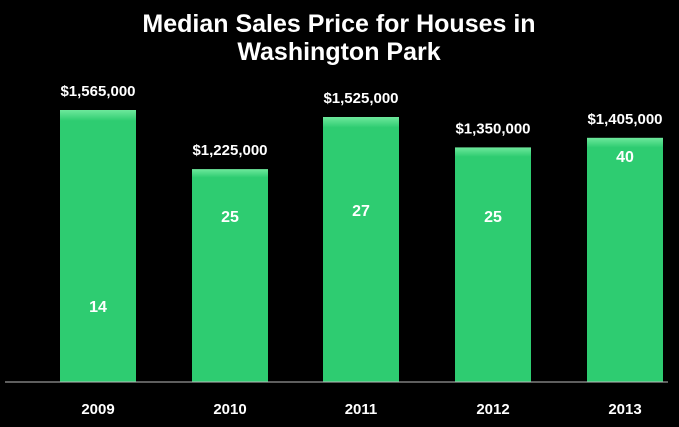 The image size is (679, 427). I want to click on bar-2010, so click(230, 275).